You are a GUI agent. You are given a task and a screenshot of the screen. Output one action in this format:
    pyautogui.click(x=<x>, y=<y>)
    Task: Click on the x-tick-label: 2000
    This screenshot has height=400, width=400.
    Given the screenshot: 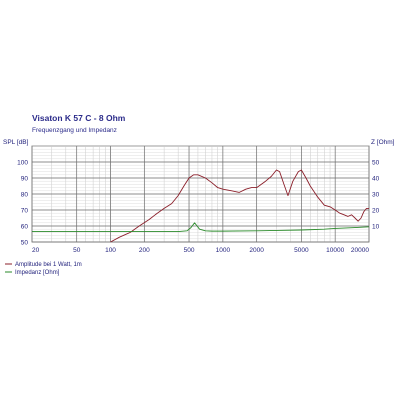 What is the action you would take?
    pyautogui.click(x=256, y=250)
    